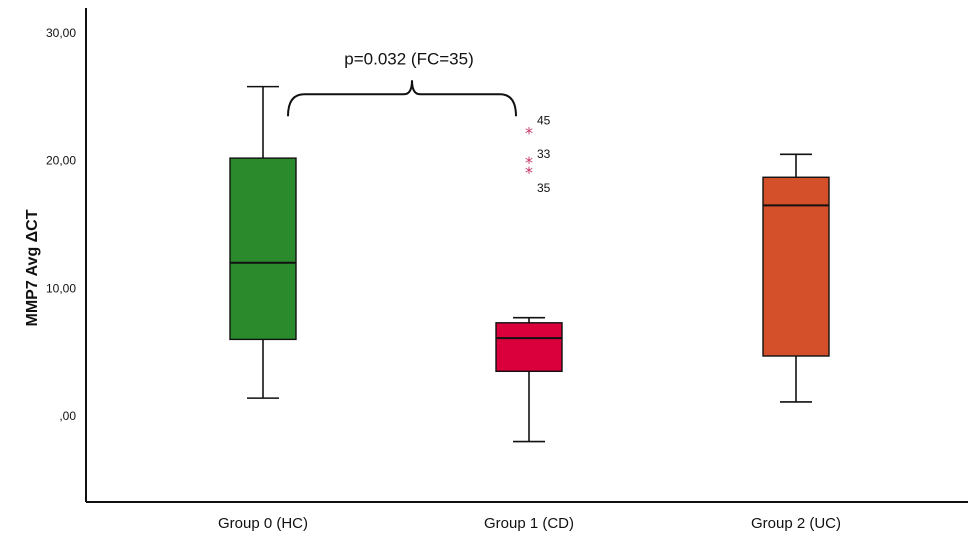 Image resolution: width=974 pixels, height=534 pixels. I want to click on p-value-annotation: p=0.032 (FC=35), so click(408, 58).